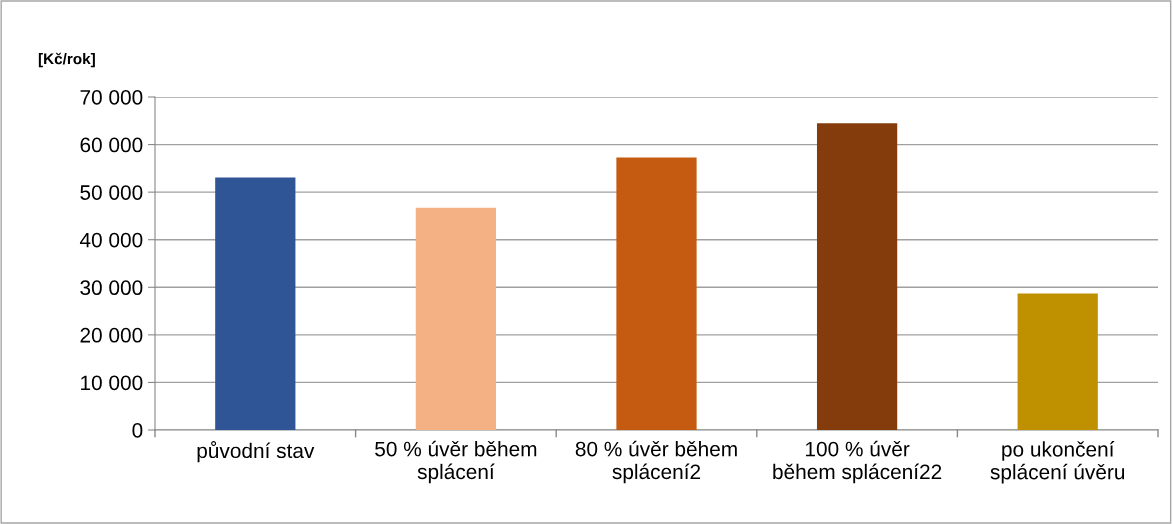 Image resolution: width=1173 pixels, height=524 pixels. What do you see at coordinates (112, 383) in the screenshot?
I see `y-tick-label: 10 000` at bounding box center [112, 383].